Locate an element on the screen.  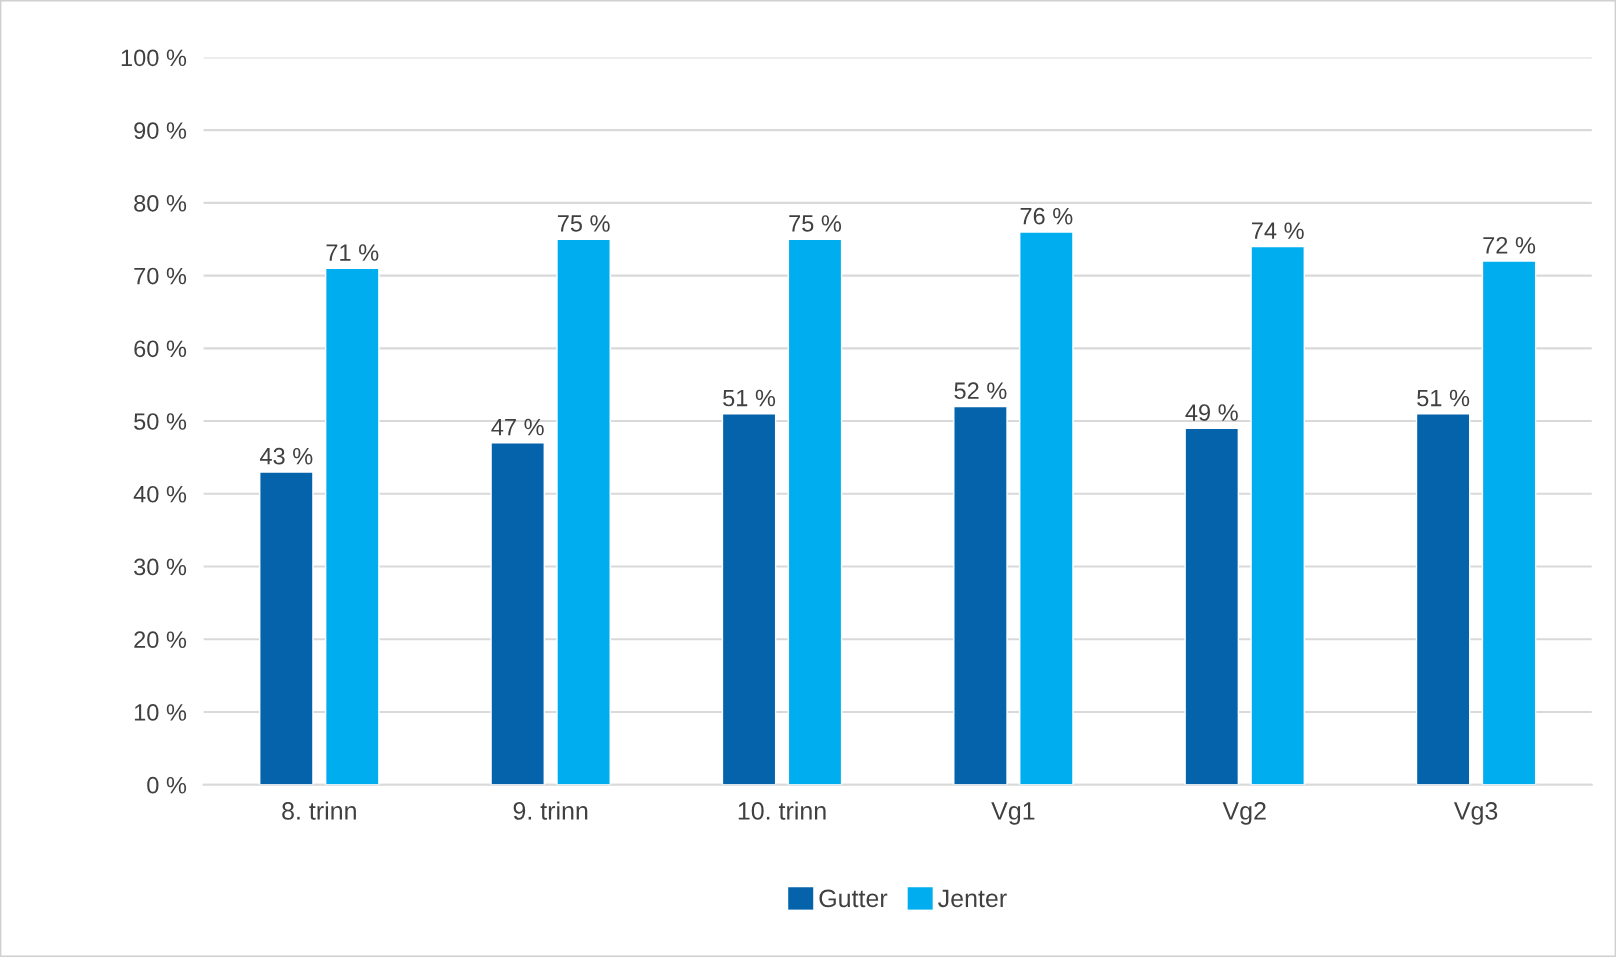
x-tick-label: Vg1 is located at coordinates (1013, 813).